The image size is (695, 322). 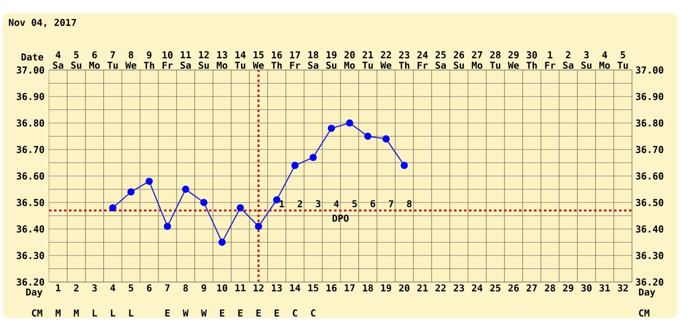 What do you see at coordinates (185, 60) in the screenshot?
I see `text: 11 Sa` at bounding box center [185, 60].